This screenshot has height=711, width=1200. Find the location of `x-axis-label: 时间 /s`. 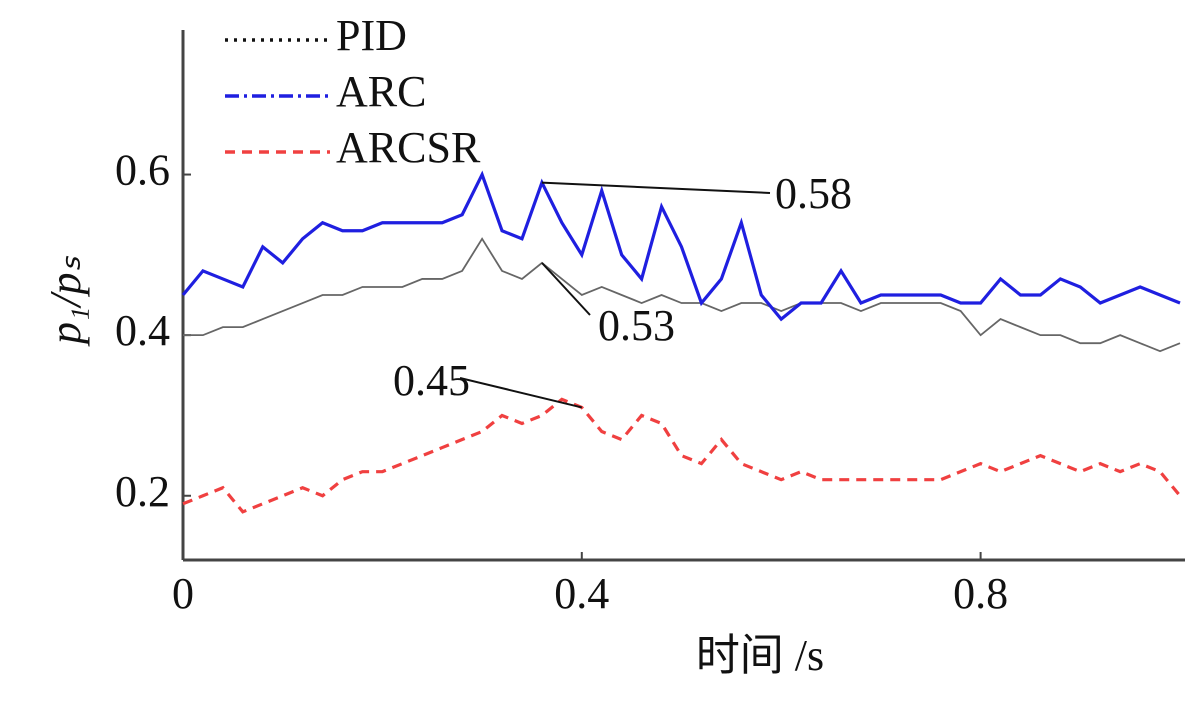

x-axis-label: 时间 /s is located at coordinates (760, 655).